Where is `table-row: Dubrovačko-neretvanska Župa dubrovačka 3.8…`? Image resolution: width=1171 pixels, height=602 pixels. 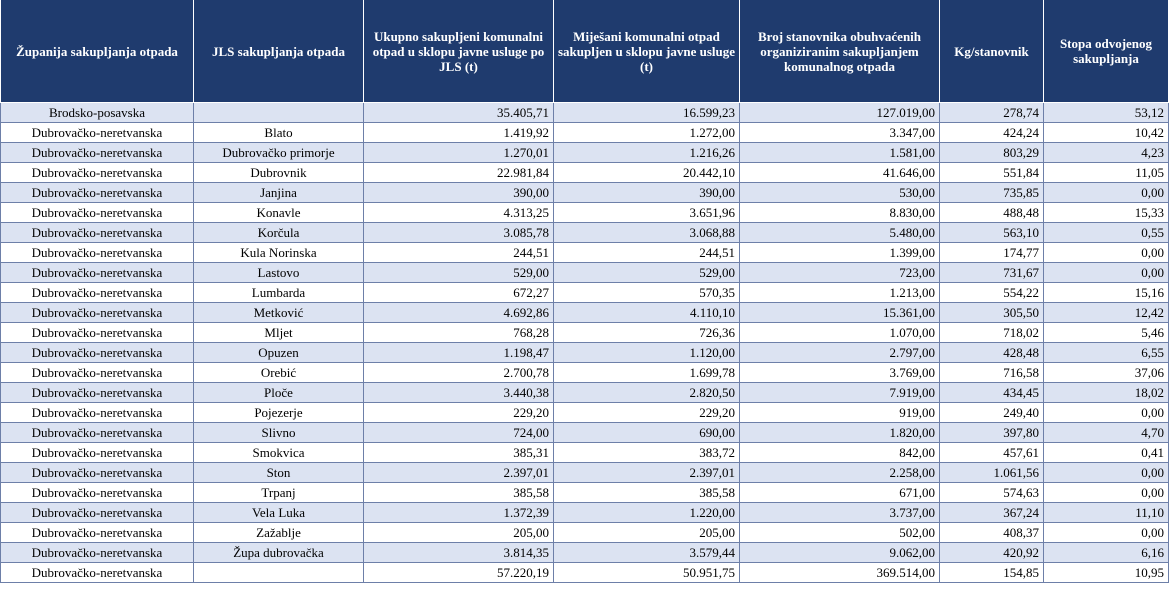 table-row: Dubrovačko-neretvanska Župa dubrovačka 3.8… is located at coordinates (584, 552).